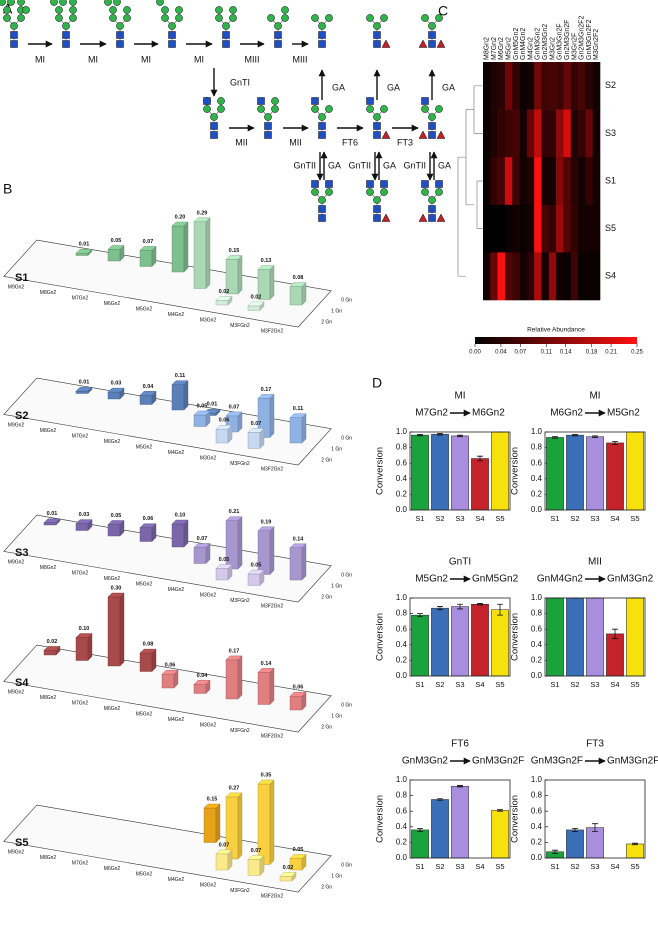 This screenshot has width=658, height=947. I want to click on chart-title: S1, so click(21, 278).